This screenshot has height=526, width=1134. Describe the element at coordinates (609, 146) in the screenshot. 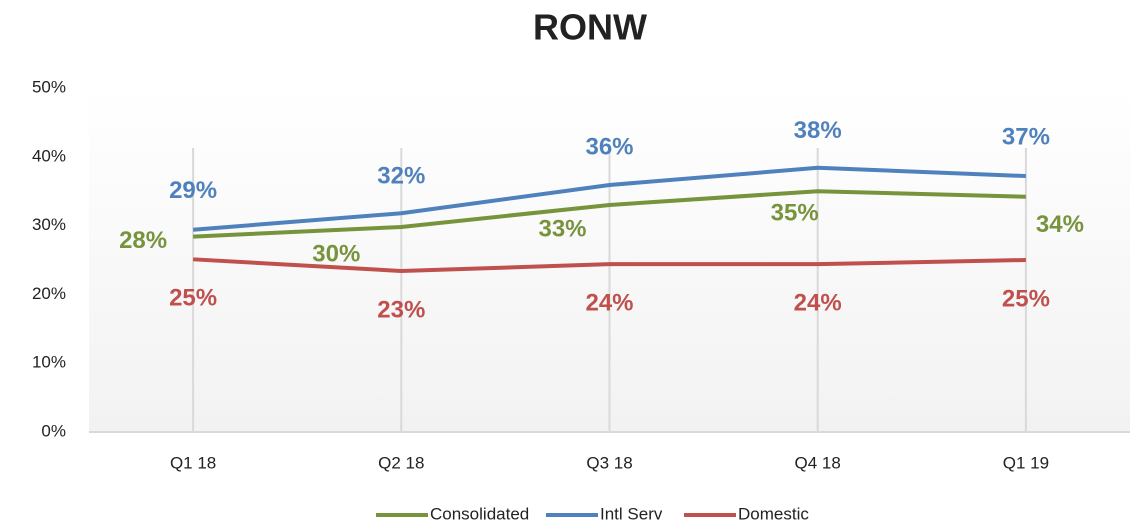

I see `data-label: 36%` at that location.